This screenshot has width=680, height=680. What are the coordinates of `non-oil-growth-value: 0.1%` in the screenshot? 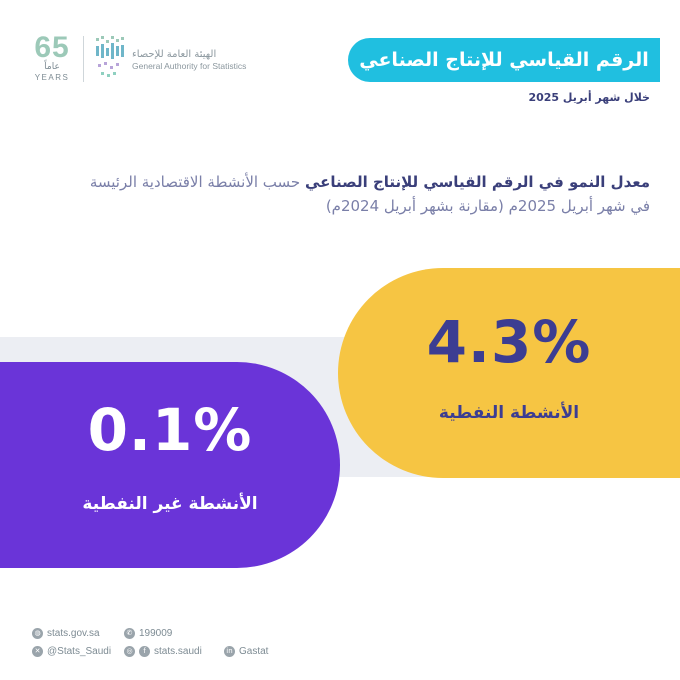 It's located at (170, 430).